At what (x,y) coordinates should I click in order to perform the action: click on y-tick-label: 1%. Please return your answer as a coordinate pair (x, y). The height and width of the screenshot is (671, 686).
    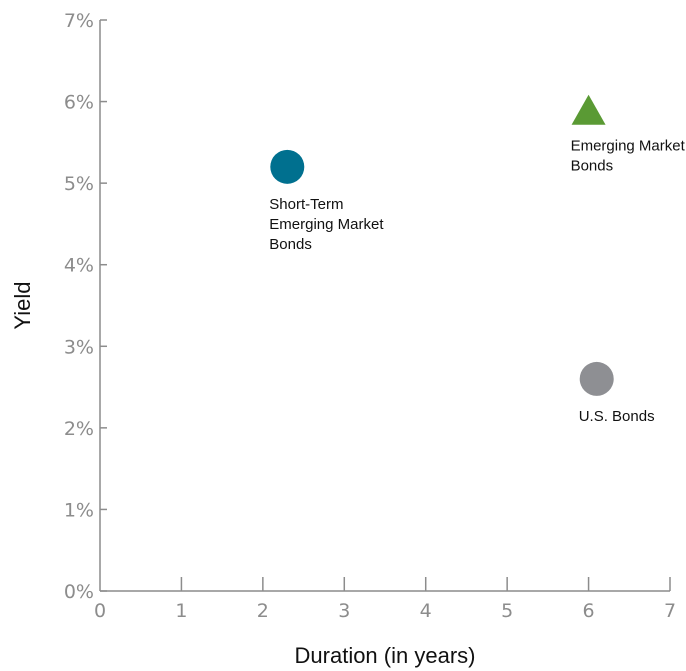
    Looking at the image, I should click on (79, 510).